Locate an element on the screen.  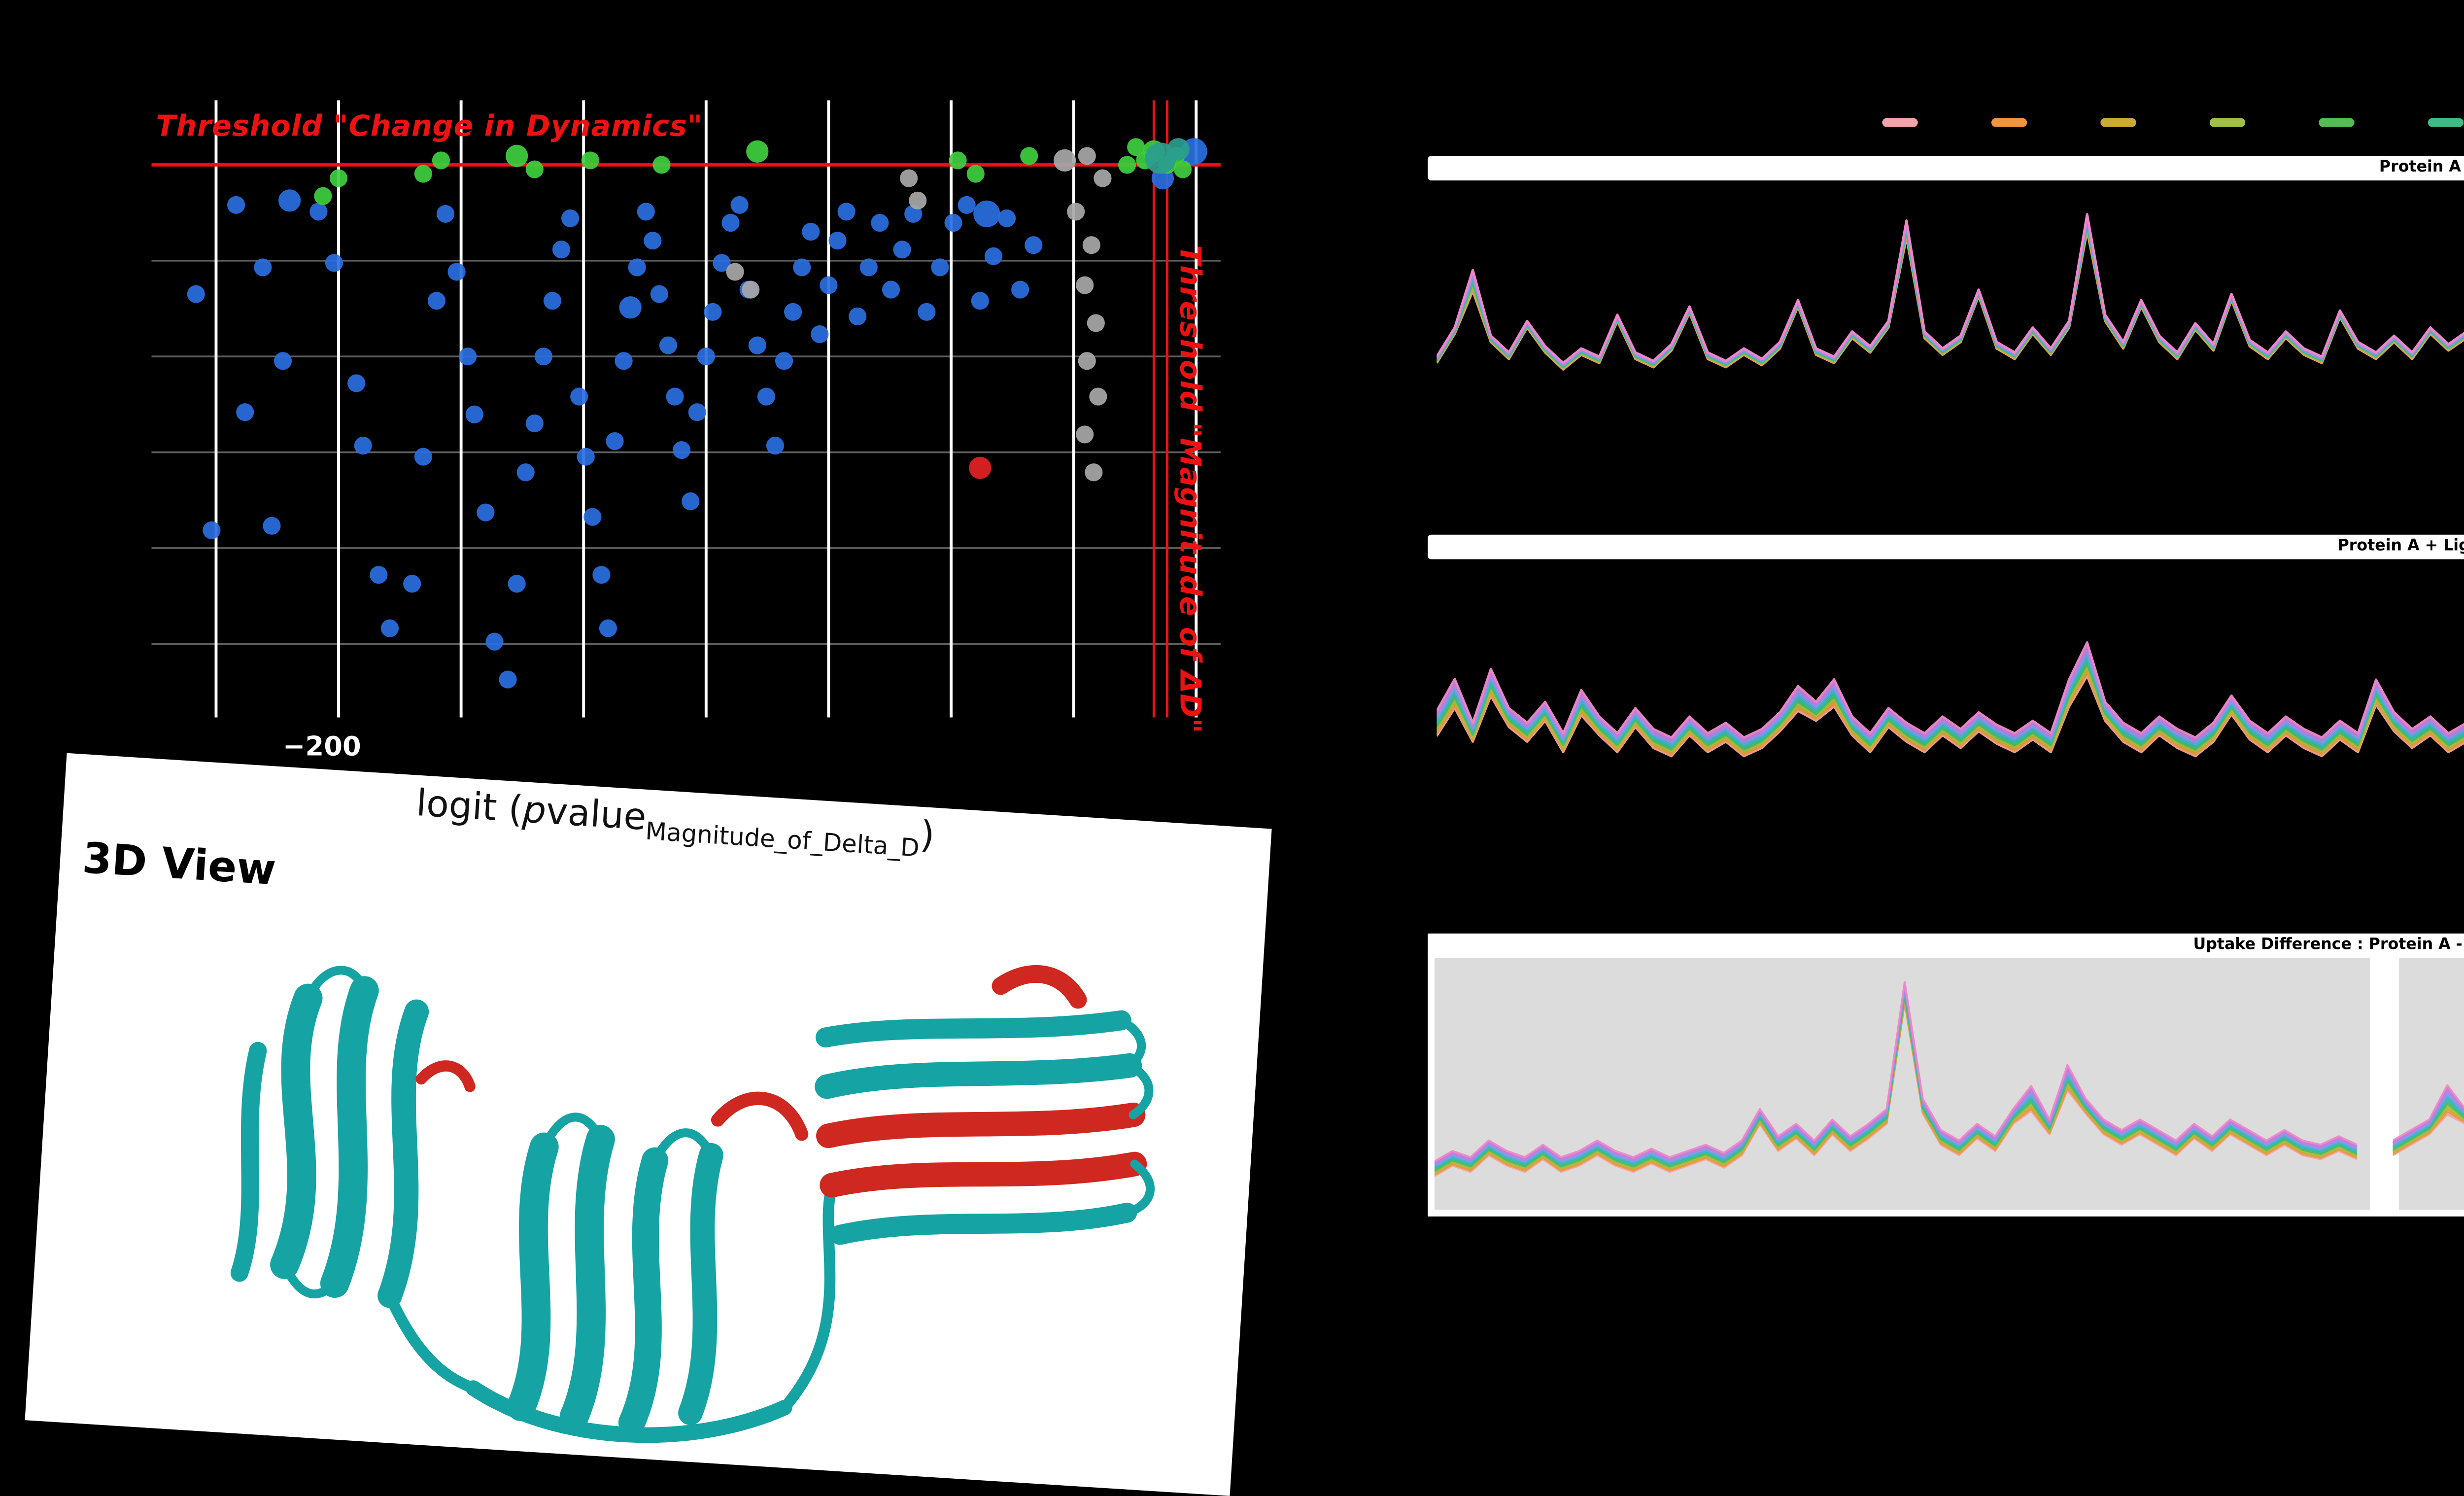
axis-label-italic-p: p is located at coordinates (534, 810).